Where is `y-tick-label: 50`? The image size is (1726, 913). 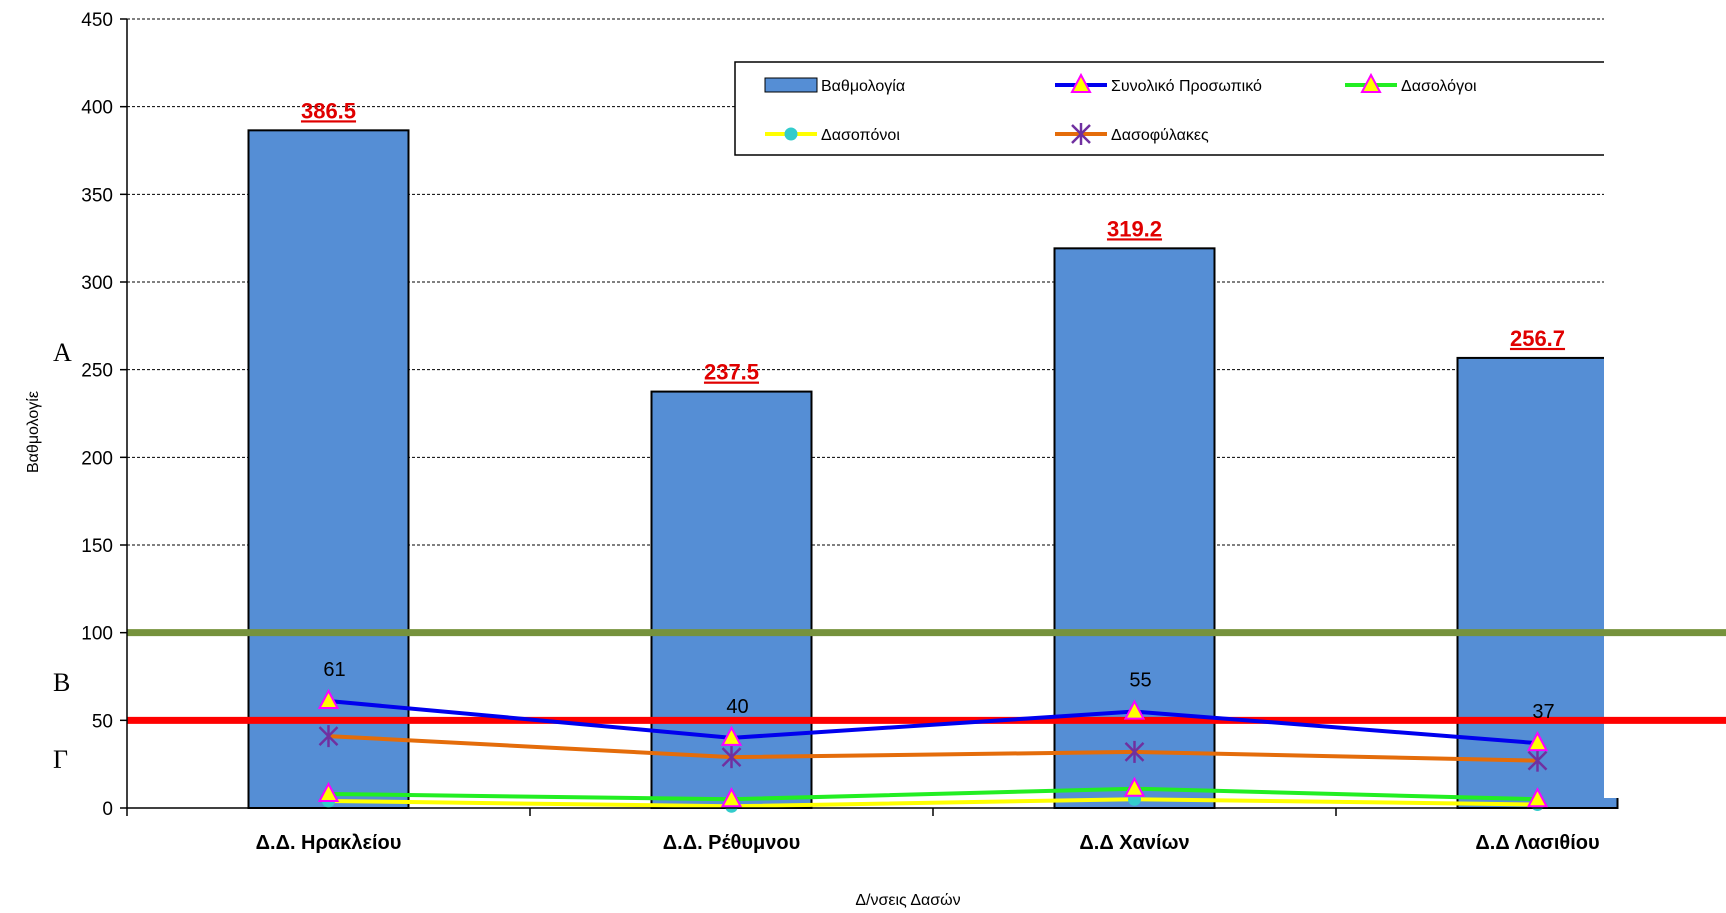 y-tick-label: 50 is located at coordinates (102, 721).